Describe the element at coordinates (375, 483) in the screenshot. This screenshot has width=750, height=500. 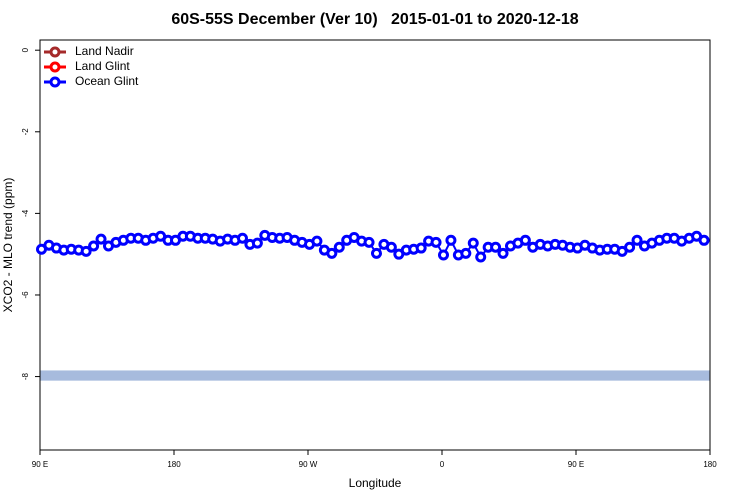
I see `x-axis-label: Longitude` at that location.